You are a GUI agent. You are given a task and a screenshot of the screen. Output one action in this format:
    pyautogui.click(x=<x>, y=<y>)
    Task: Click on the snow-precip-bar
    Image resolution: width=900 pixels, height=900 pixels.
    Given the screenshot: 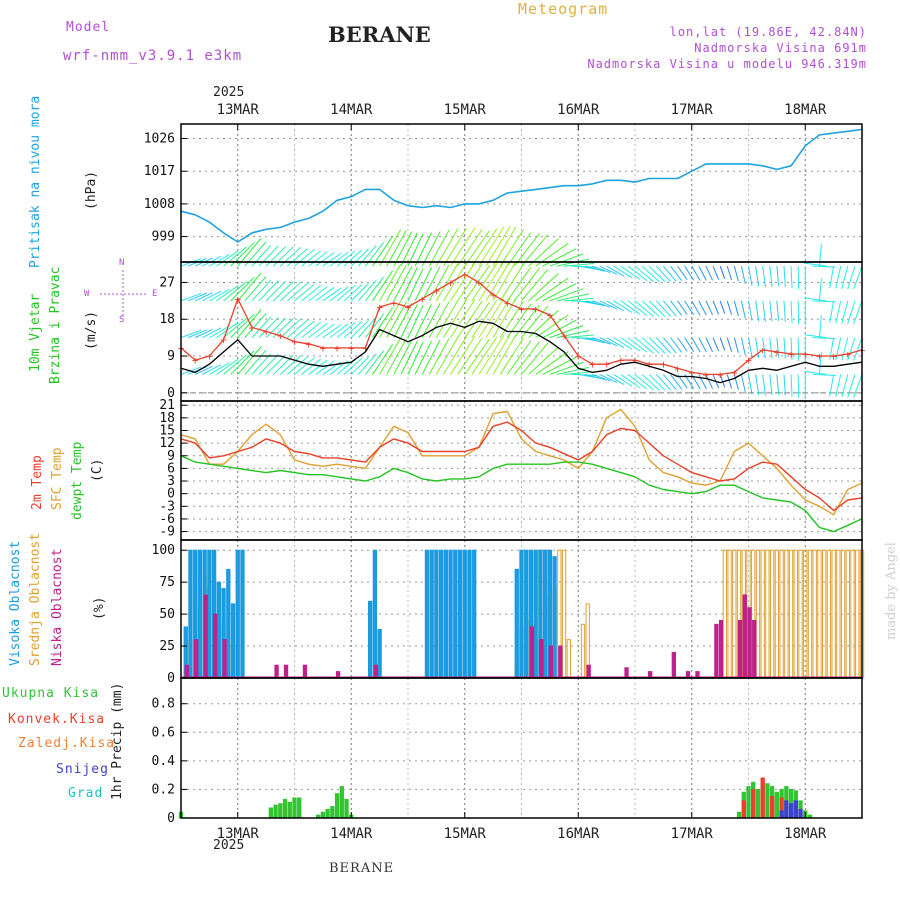 What is the action you would take?
    pyautogui.click(x=800, y=813)
    